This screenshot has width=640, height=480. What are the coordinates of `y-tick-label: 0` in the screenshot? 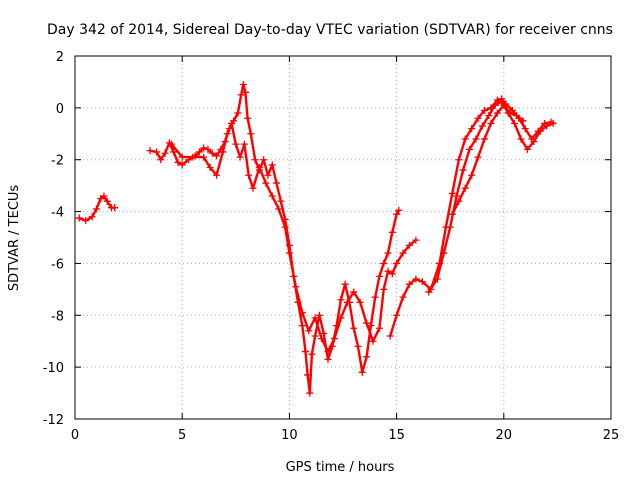 It's located at (60, 109).